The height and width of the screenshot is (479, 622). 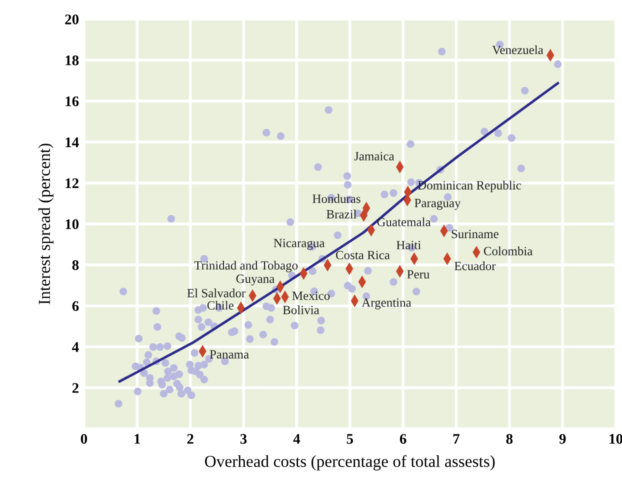 I want to click on x-tick-label: 2, so click(x=190, y=439).